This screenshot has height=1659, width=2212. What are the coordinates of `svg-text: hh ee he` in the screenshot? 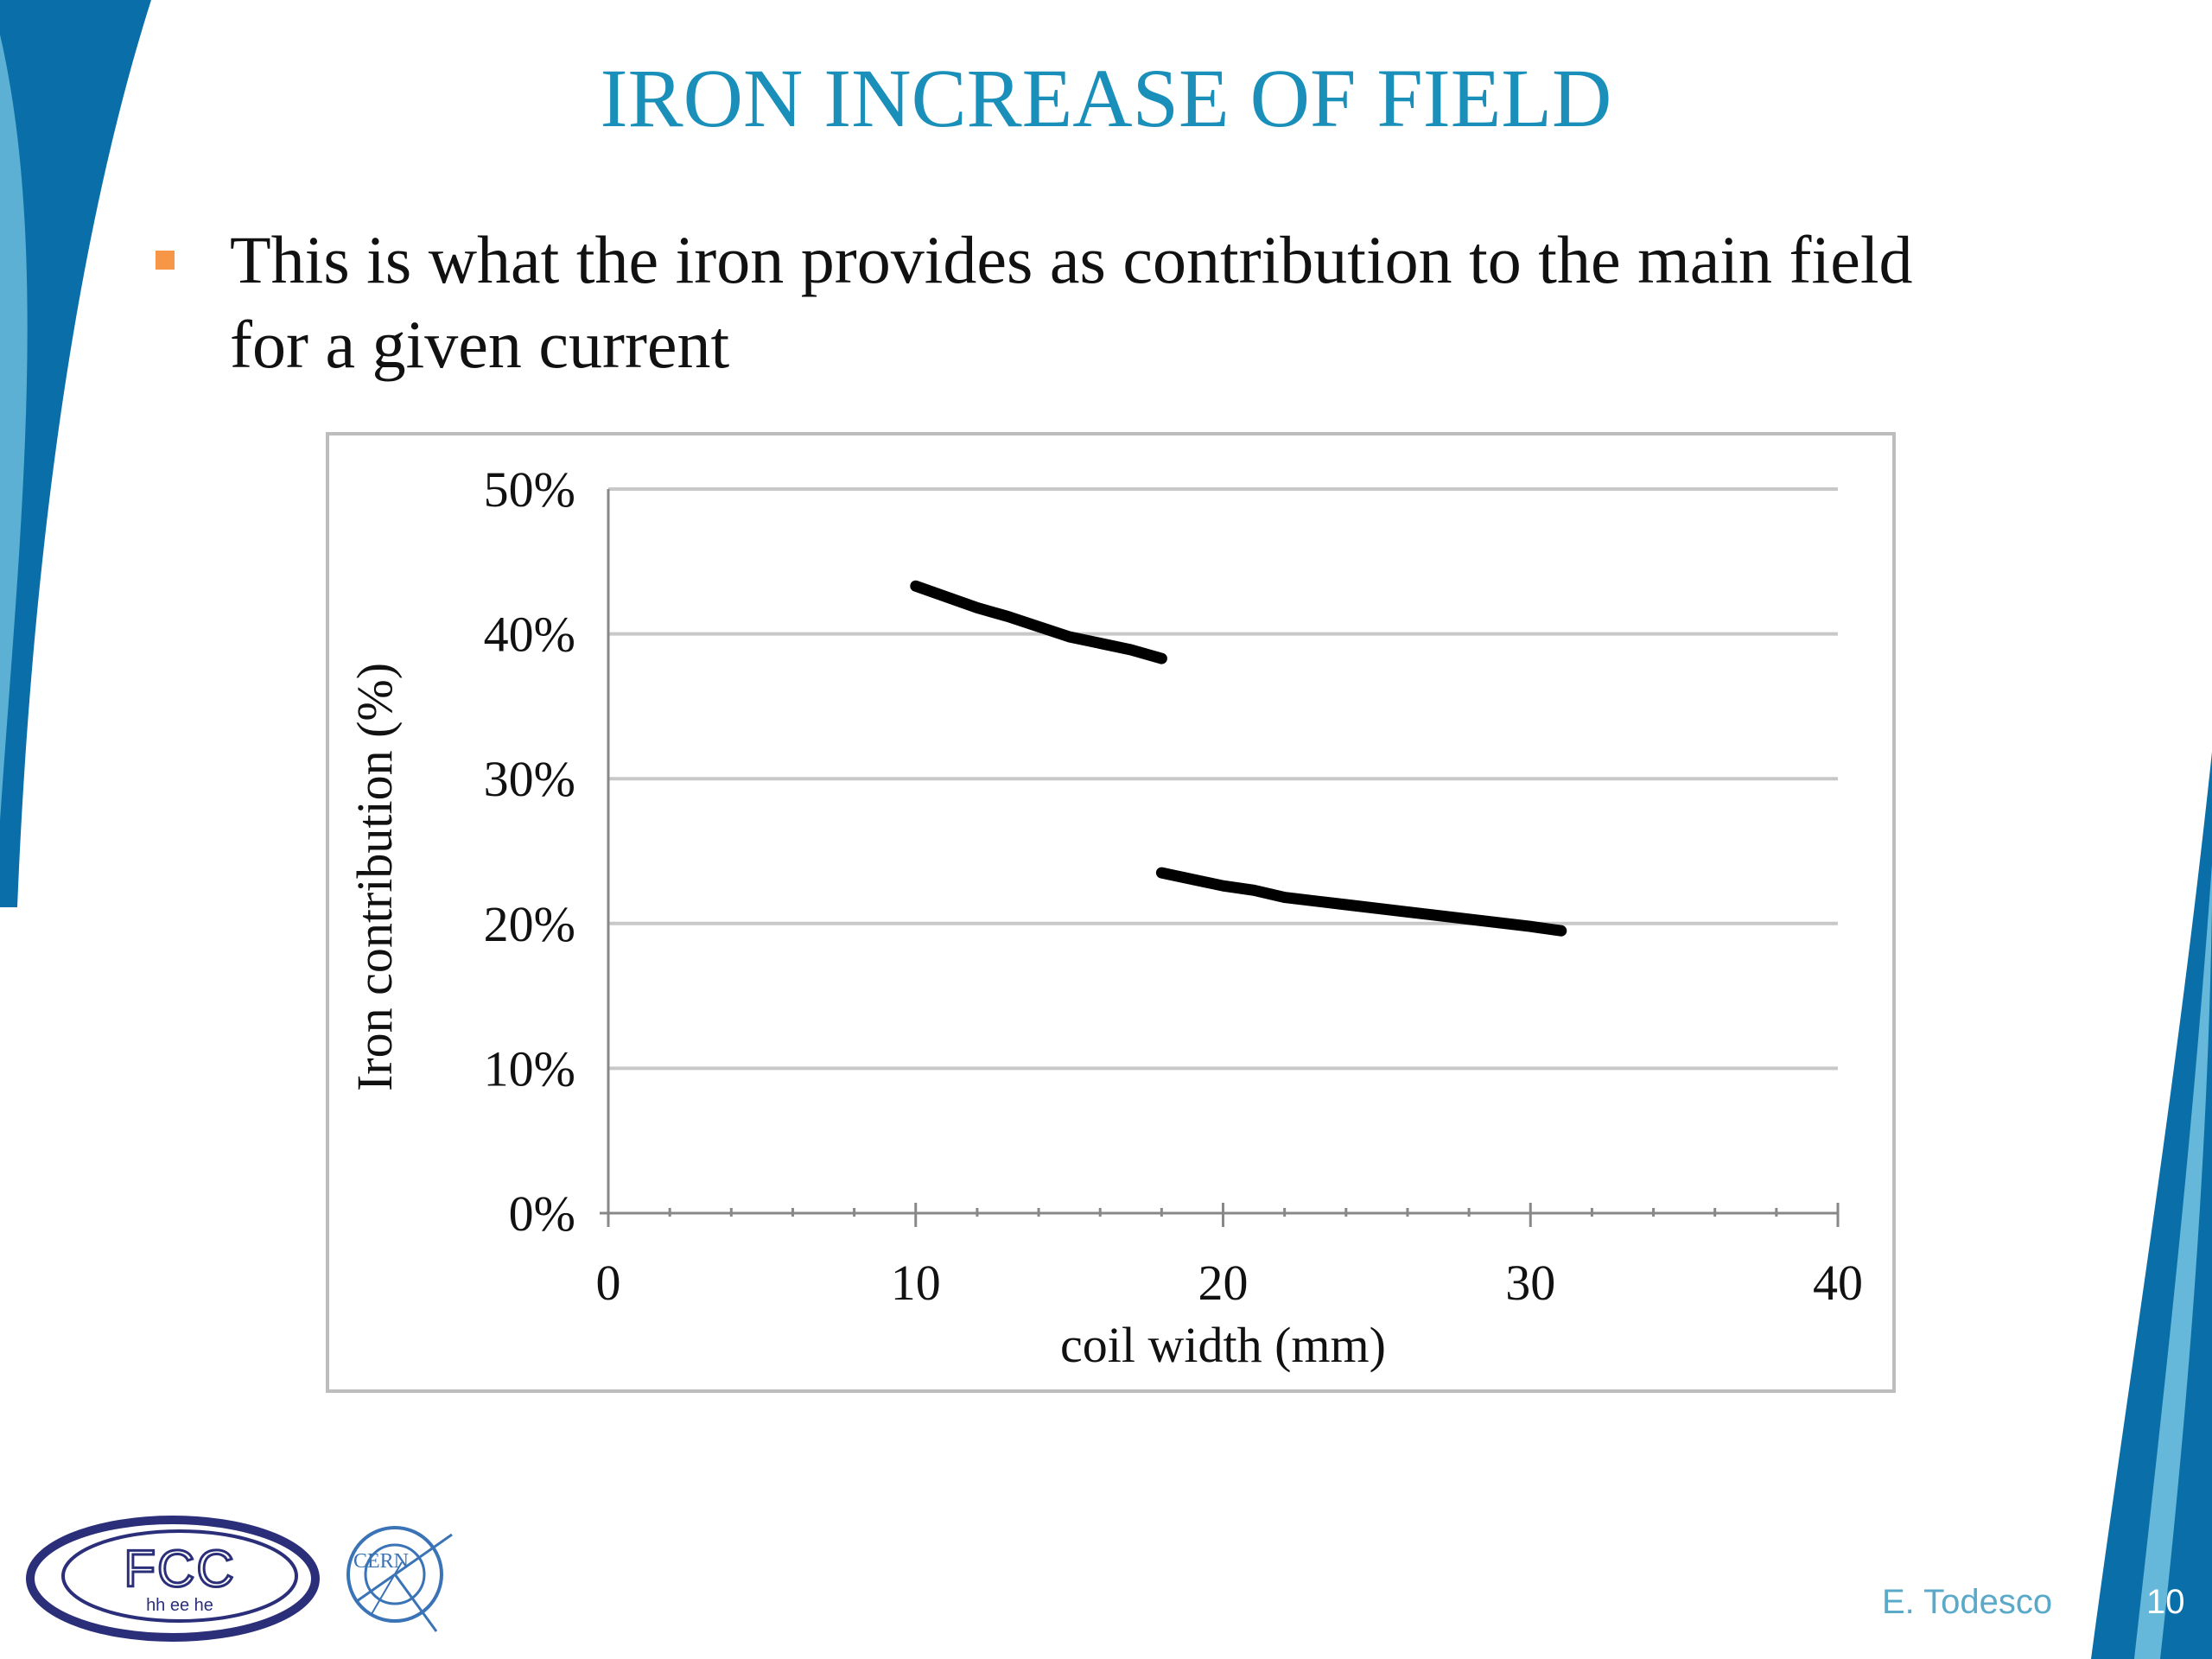 It's located at (179, 1605).